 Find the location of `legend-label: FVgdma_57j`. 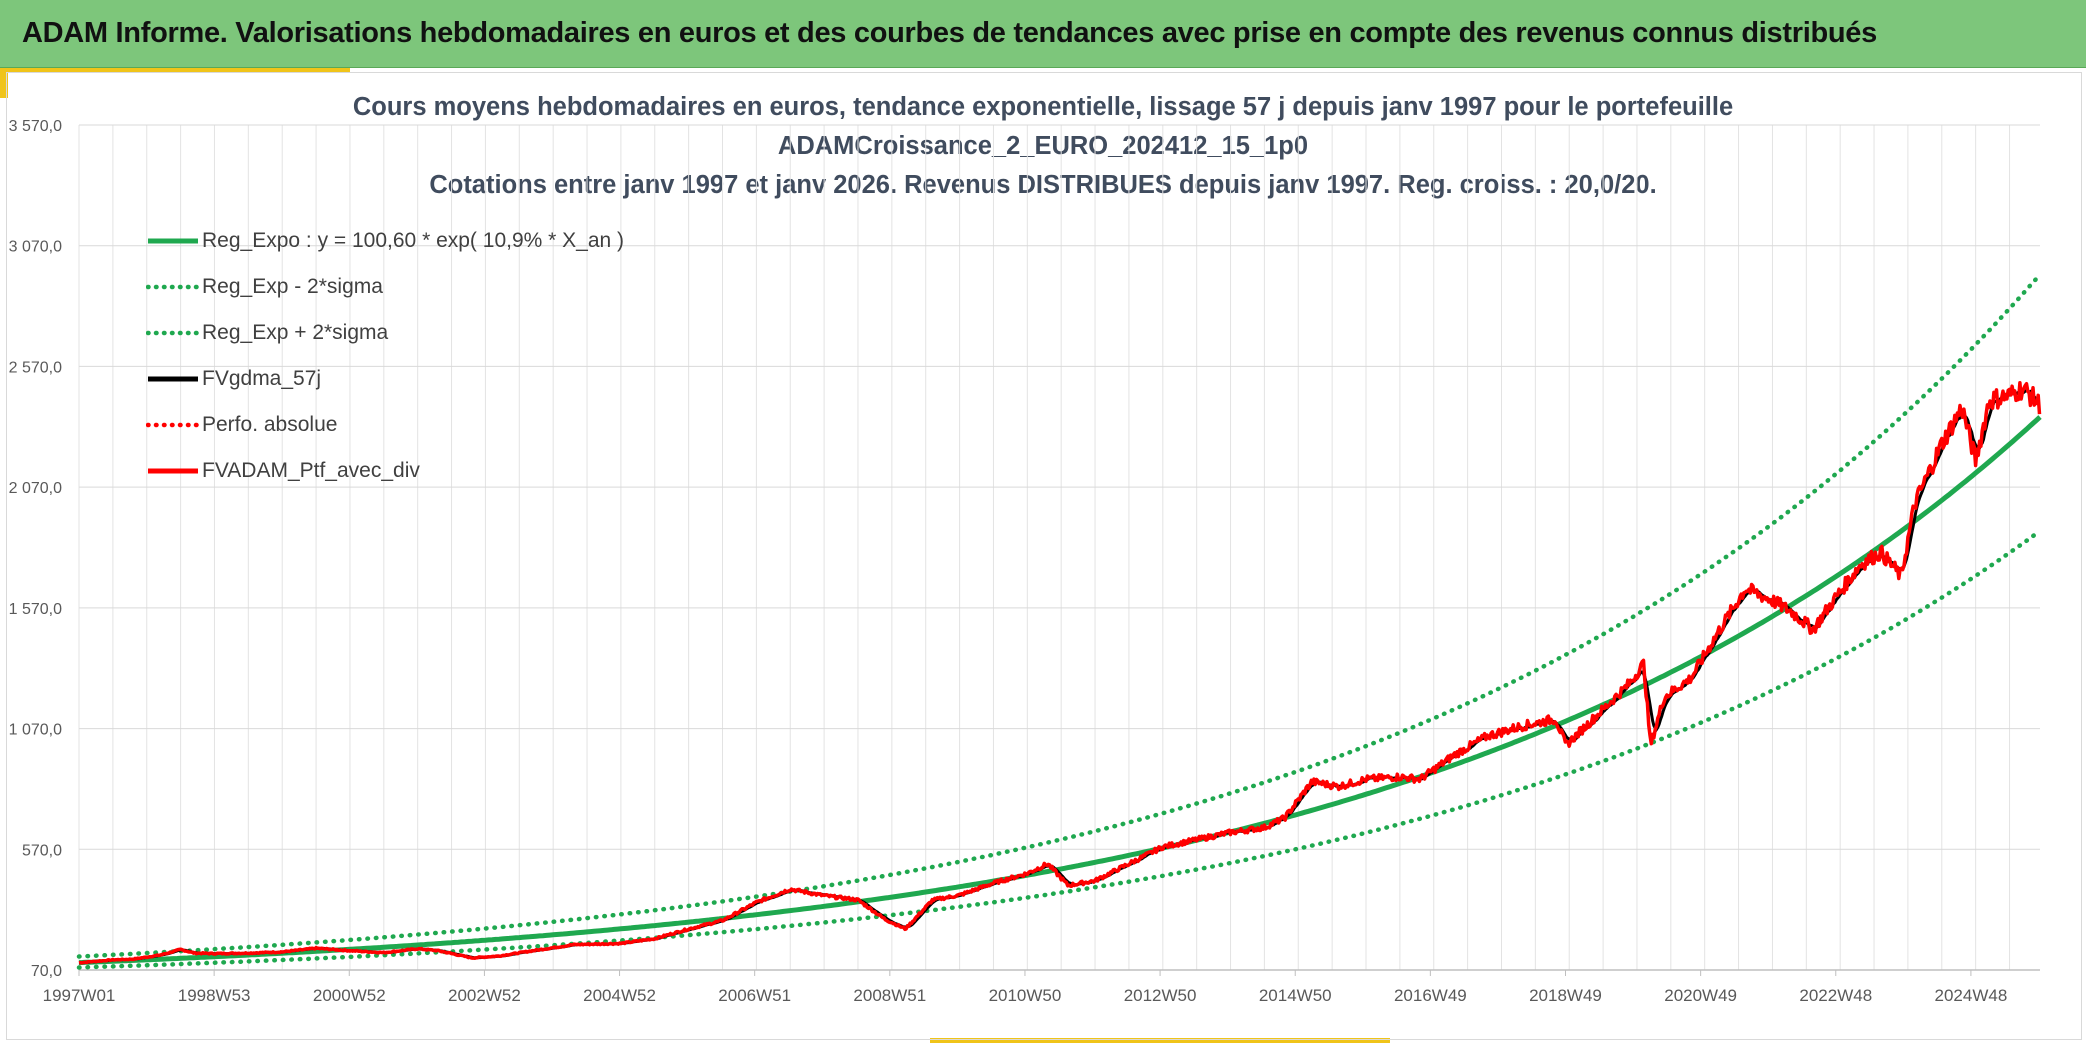

legend-label: FVgdma_57j is located at coordinates (262, 378).